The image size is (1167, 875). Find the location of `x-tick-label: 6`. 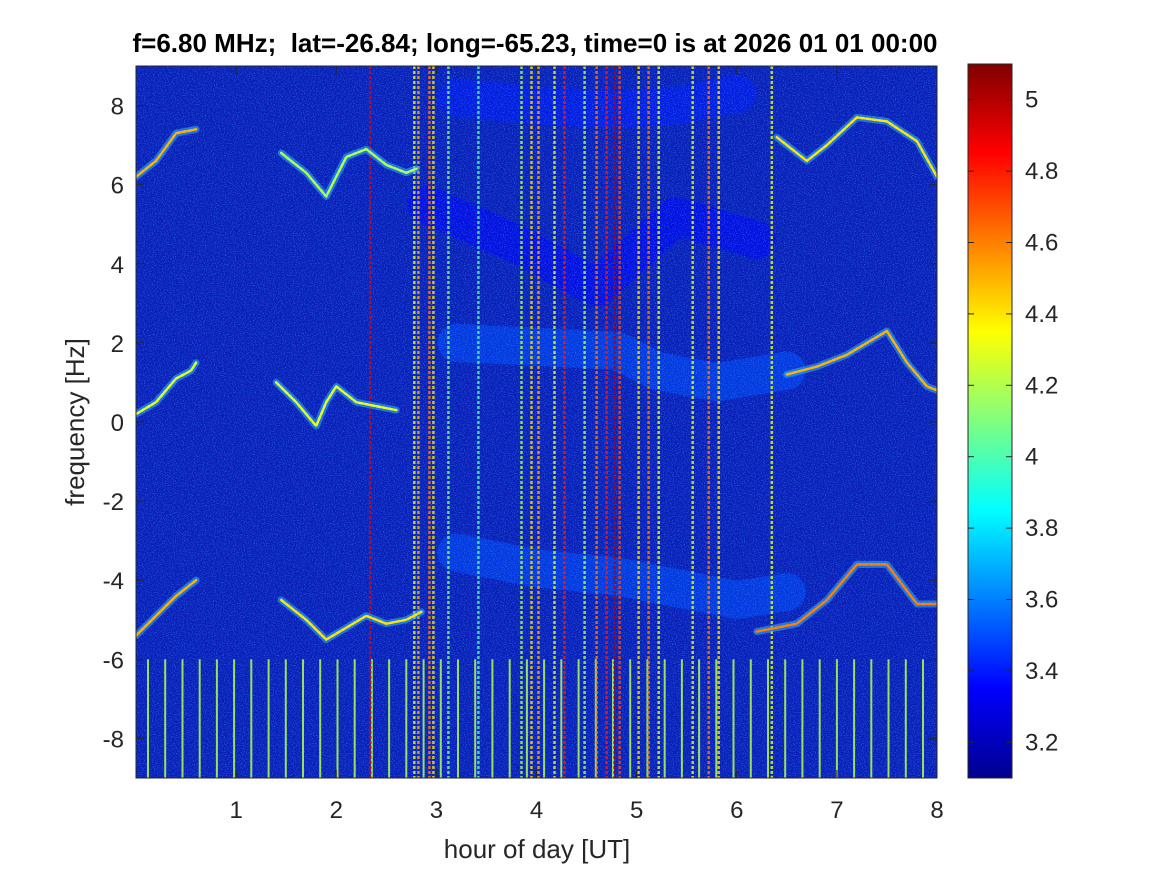

x-tick-label: 6 is located at coordinates (736, 810).